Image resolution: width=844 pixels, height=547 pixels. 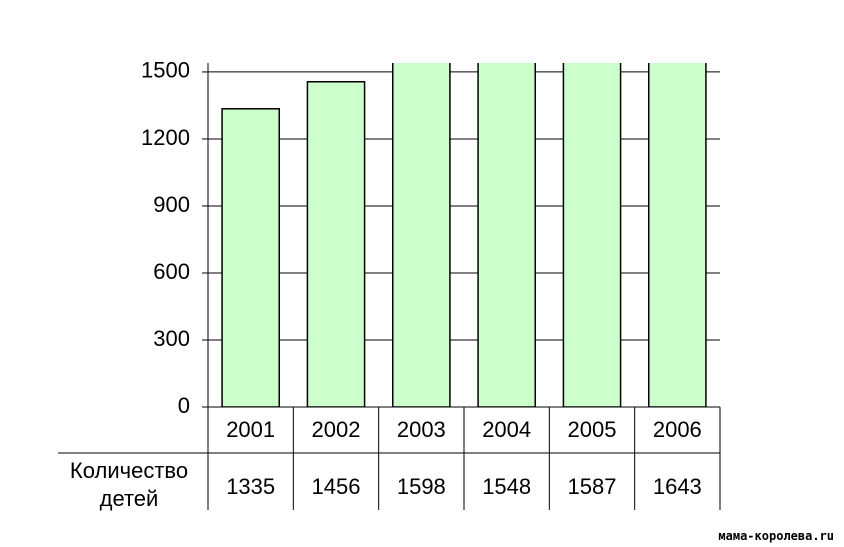 I want to click on x-tick-label: 2002, so click(x=336, y=429).